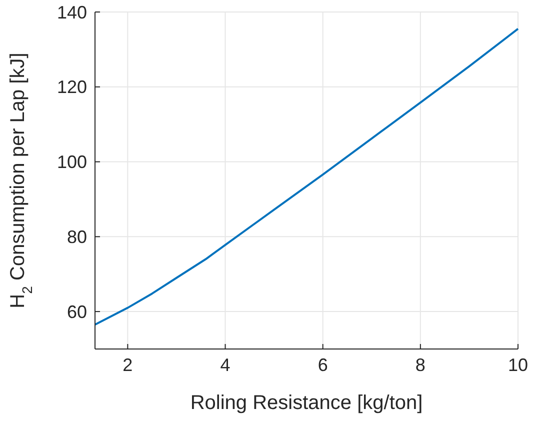  What do you see at coordinates (71, 12) in the screenshot?
I see `y-tick-label: 140` at bounding box center [71, 12].